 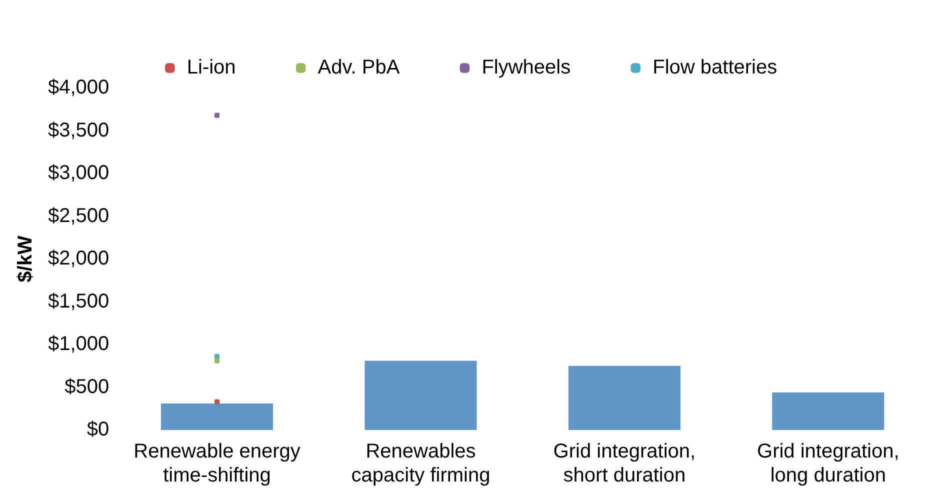 What do you see at coordinates (359, 67) in the screenshot?
I see `legend-label: Adv. PbA` at bounding box center [359, 67].